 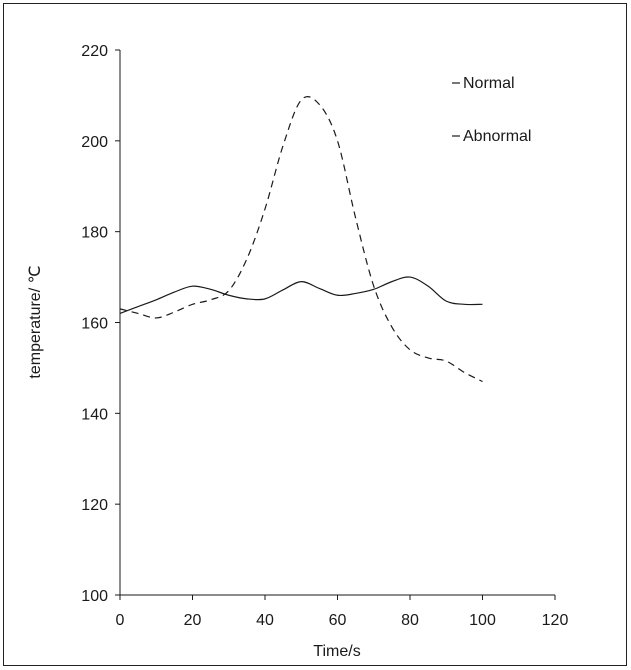 I want to click on legend-label-normal: Normal, so click(x=489, y=83).